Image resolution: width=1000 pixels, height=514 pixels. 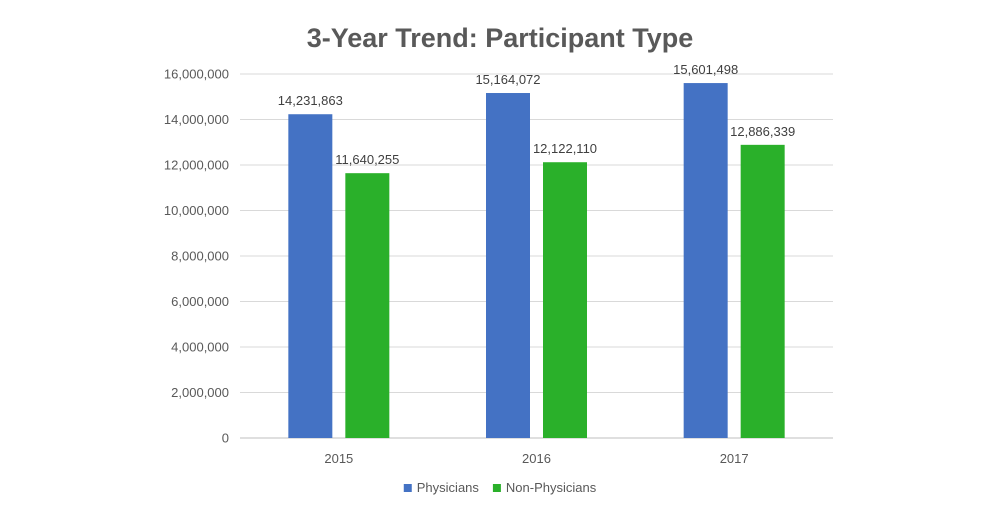 What do you see at coordinates (200, 347) in the screenshot?
I see `y-tick-label: 4,000,000` at bounding box center [200, 347].